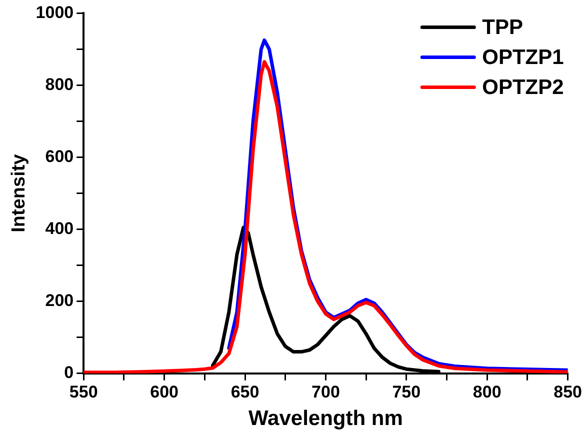 Image resolution: width=584 pixels, height=436 pixels. What do you see at coordinates (55, 12) in the screenshot?
I see `y-tick-label: 1000` at bounding box center [55, 12].